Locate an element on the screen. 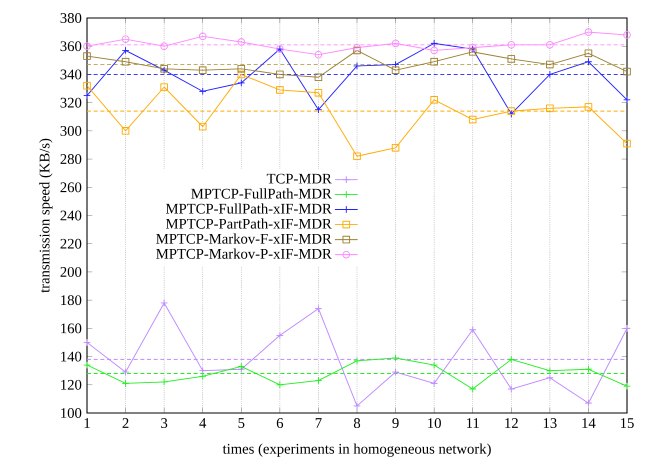 The height and width of the screenshot is (475, 645). y-tick-label: 160 is located at coordinates (71, 328).